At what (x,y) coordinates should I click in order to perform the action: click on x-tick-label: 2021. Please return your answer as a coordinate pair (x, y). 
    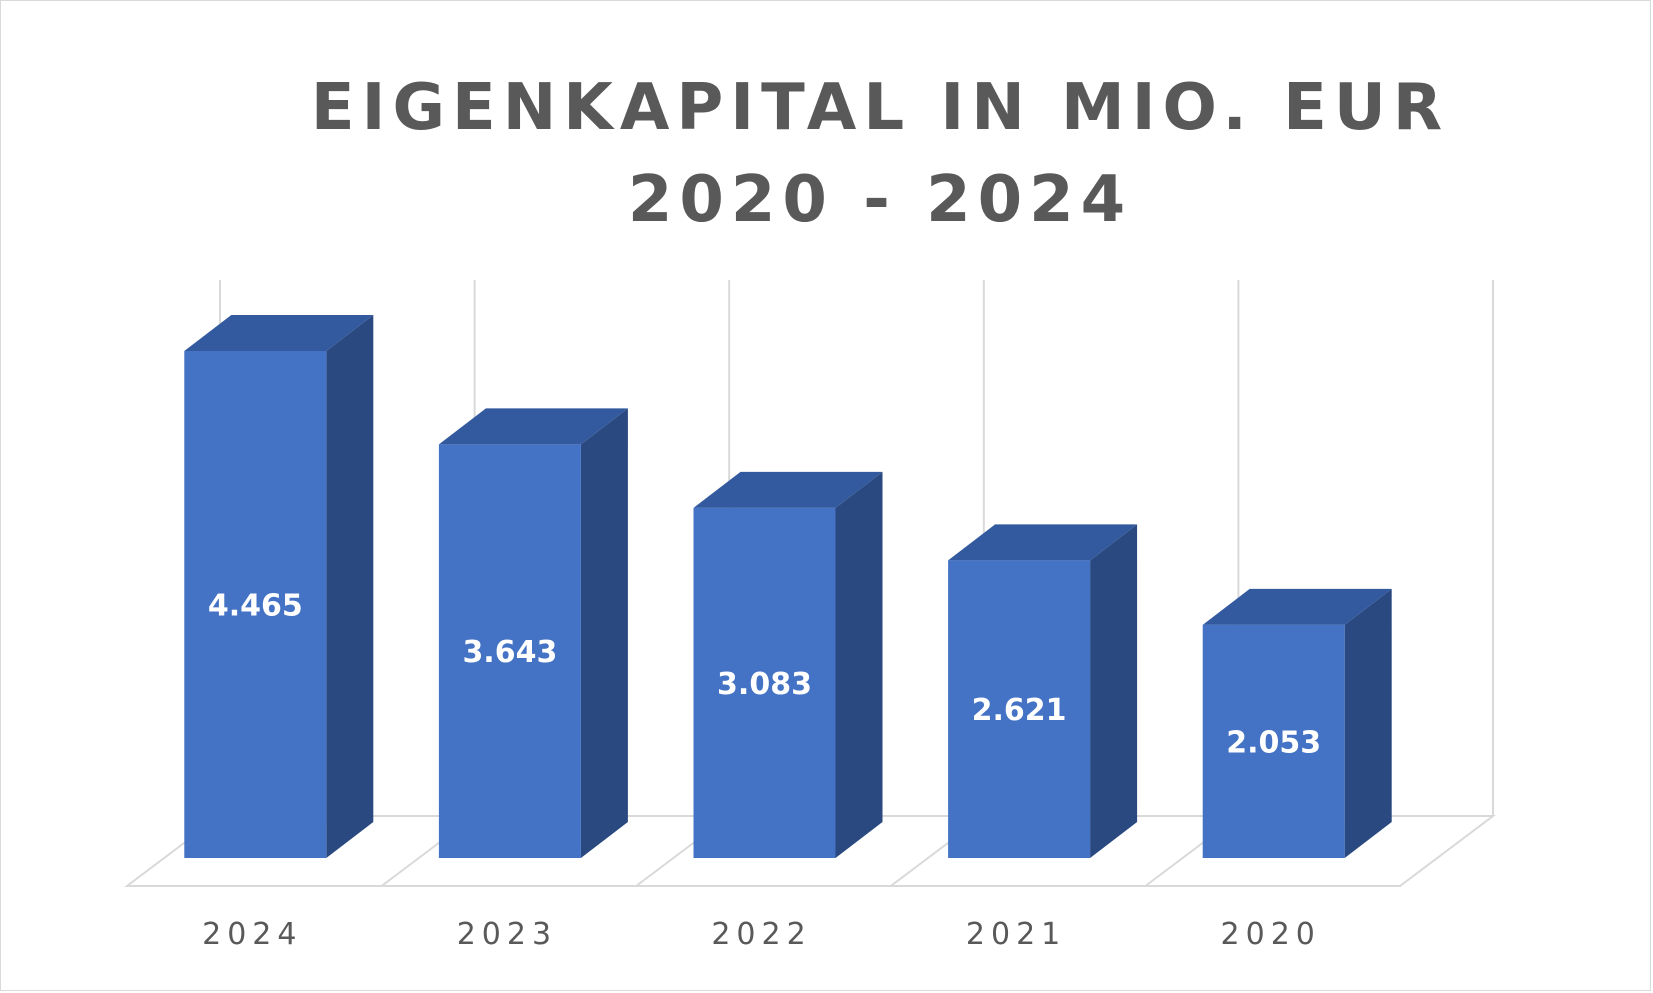
    Looking at the image, I should click on (1016, 934).